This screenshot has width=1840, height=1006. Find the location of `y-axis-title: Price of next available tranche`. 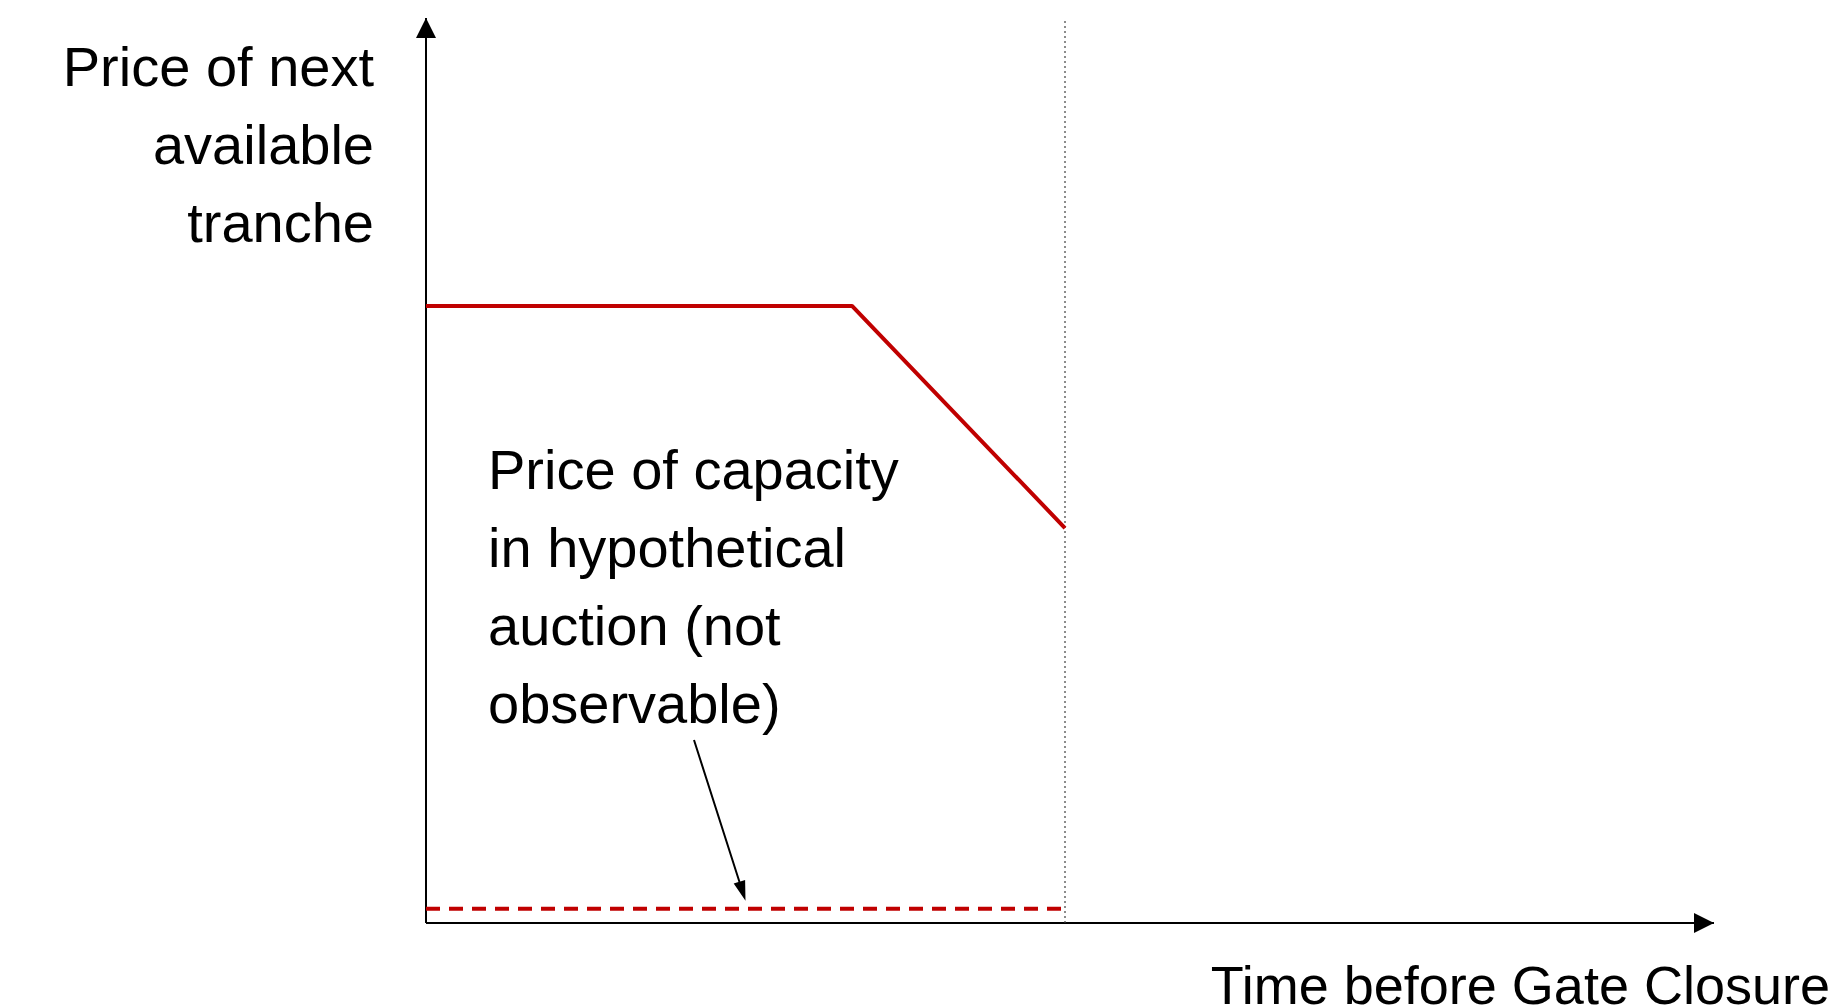

y-axis-title: Price of next available tranche is located at coordinates (218, 144).